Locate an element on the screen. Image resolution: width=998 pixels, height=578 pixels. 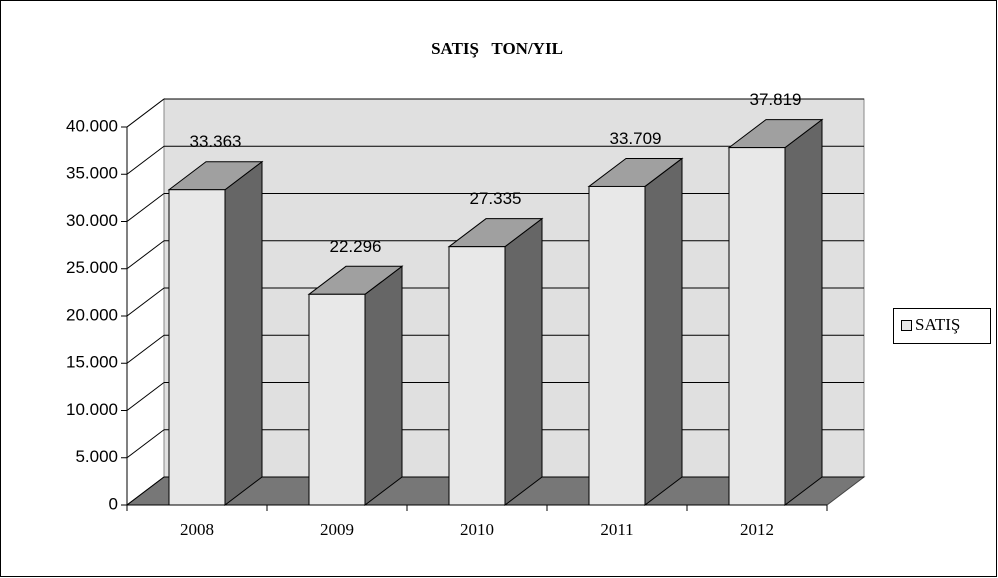
y-tick-label: 40.000 is located at coordinates (92, 125).